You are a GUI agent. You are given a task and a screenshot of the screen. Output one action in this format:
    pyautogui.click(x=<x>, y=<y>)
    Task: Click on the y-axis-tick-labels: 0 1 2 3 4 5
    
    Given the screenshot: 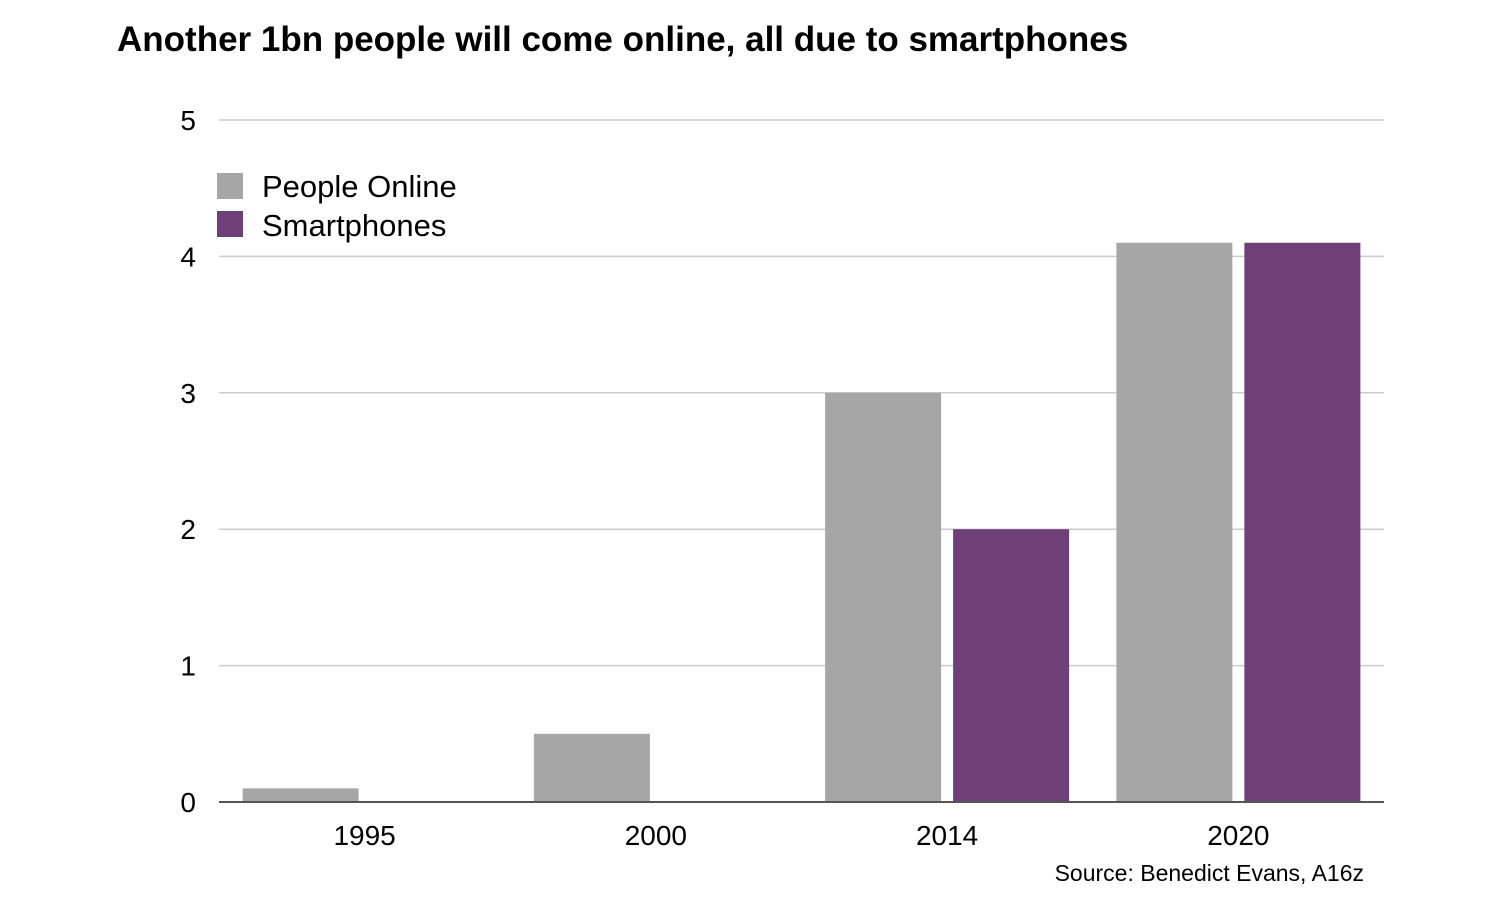 What is the action you would take?
    pyautogui.click(x=188, y=461)
    